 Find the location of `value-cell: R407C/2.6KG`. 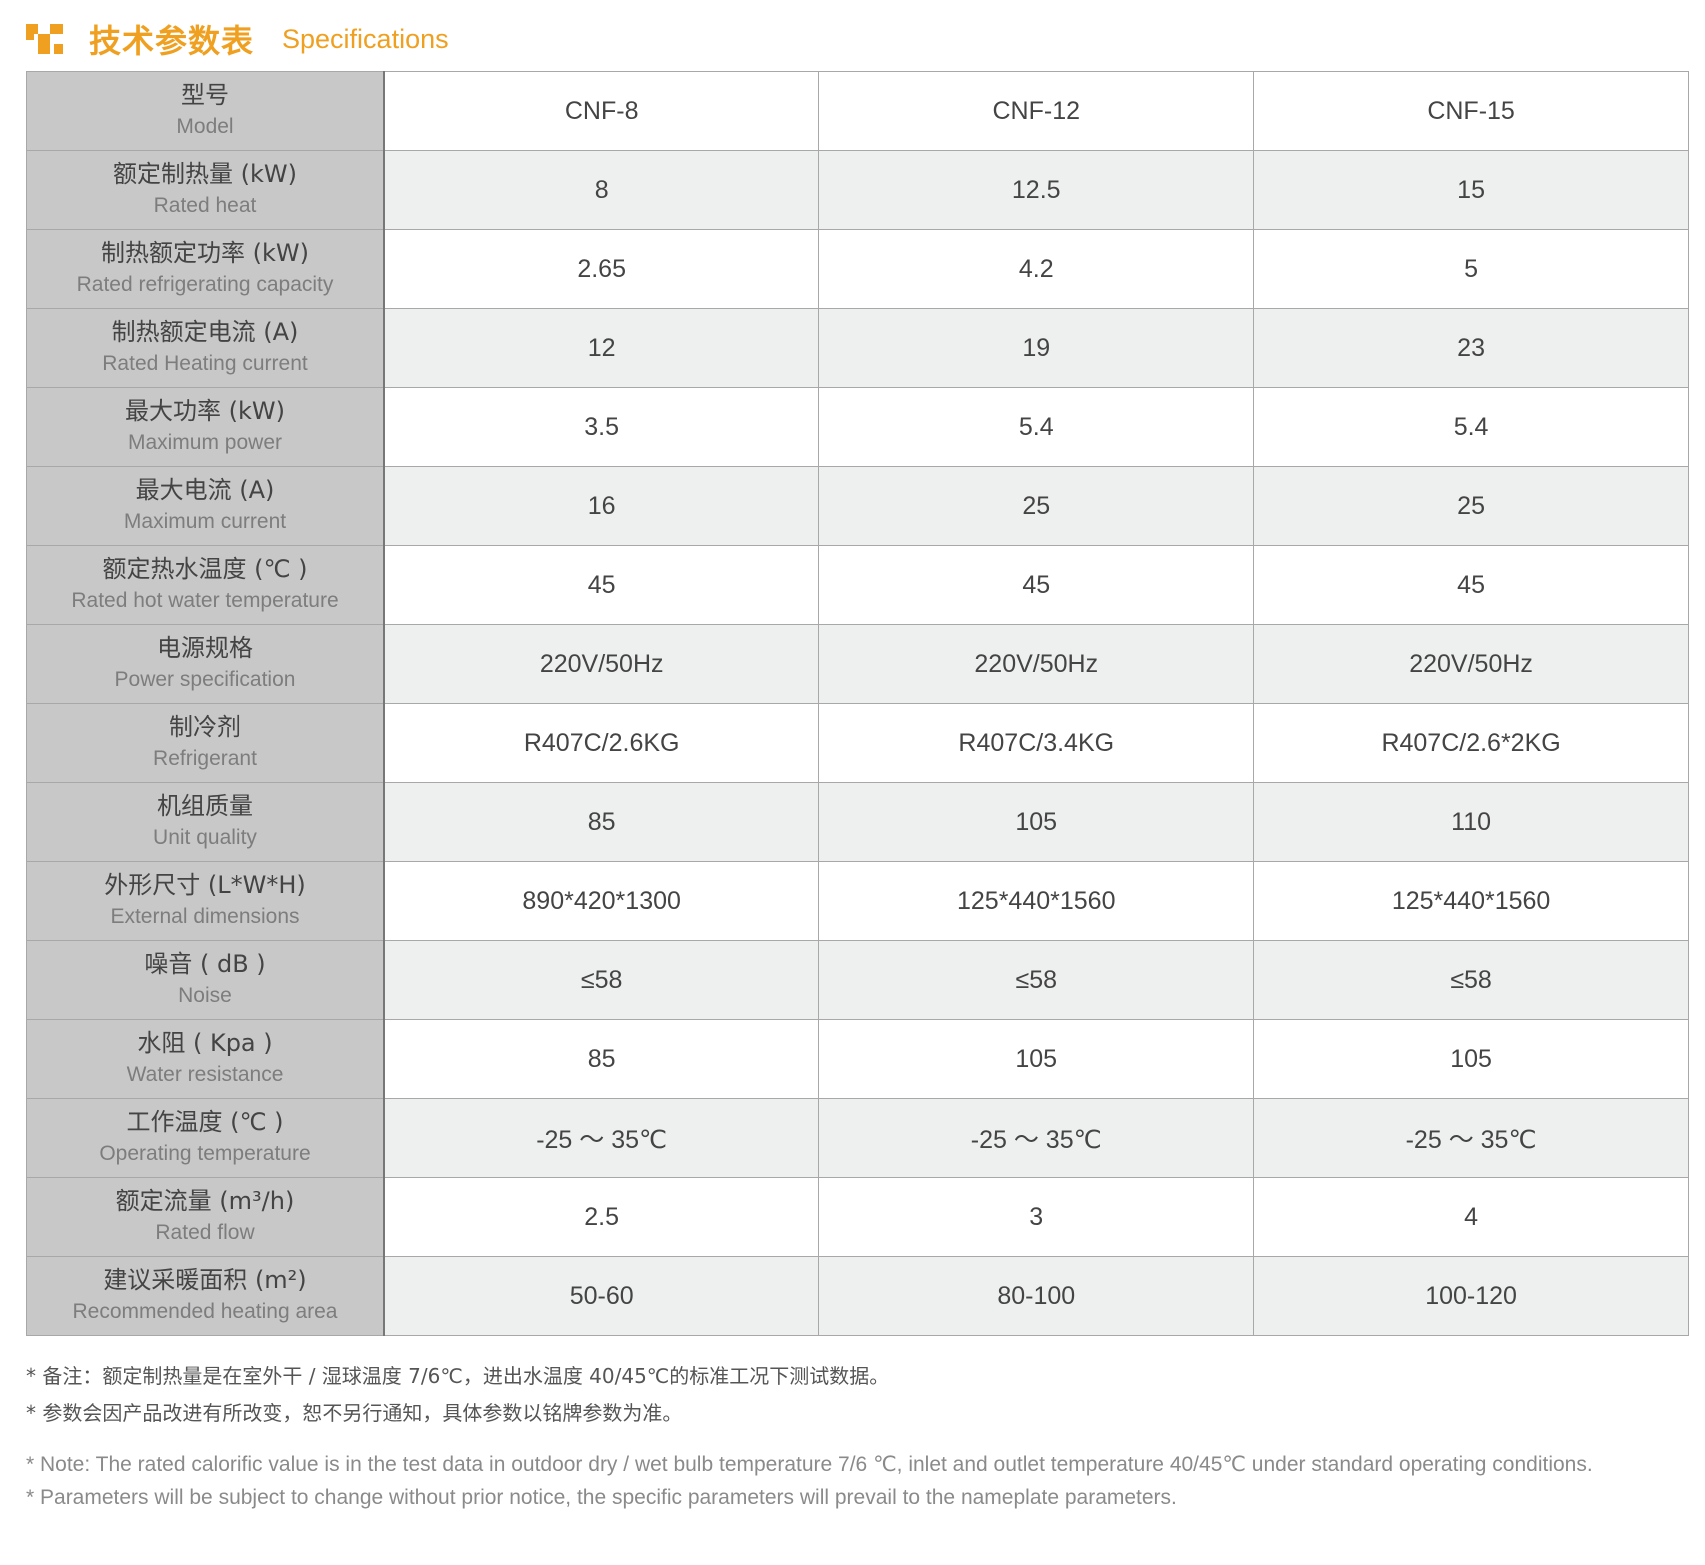

value-cell: R407C/2.6KG is located at coordinates (601, 743).